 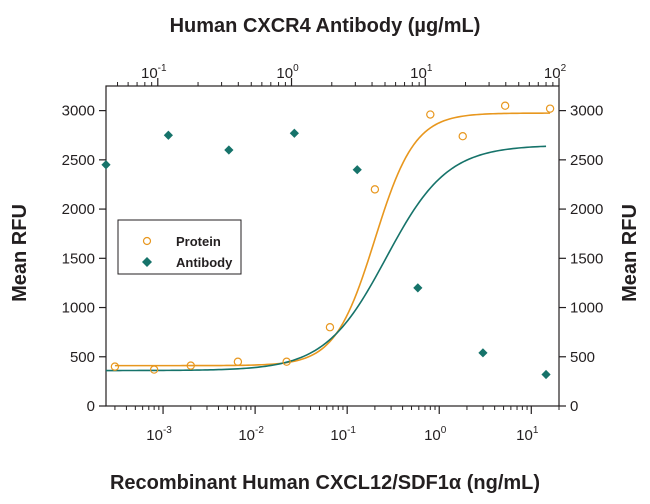 I want to click on y-right-tick-label: 1500, so click(x=586, y=258).